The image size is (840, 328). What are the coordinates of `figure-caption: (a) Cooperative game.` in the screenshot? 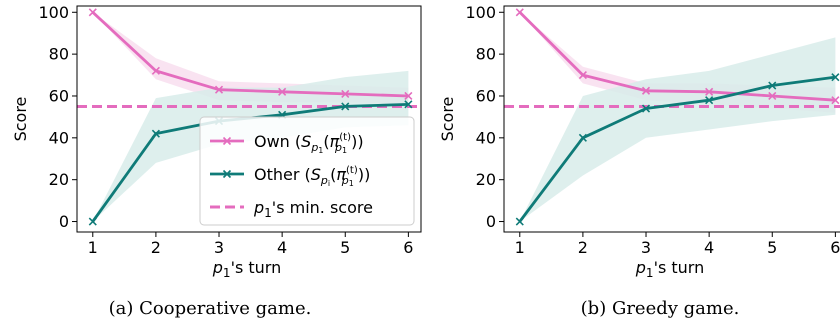 It's located at (210, 308).